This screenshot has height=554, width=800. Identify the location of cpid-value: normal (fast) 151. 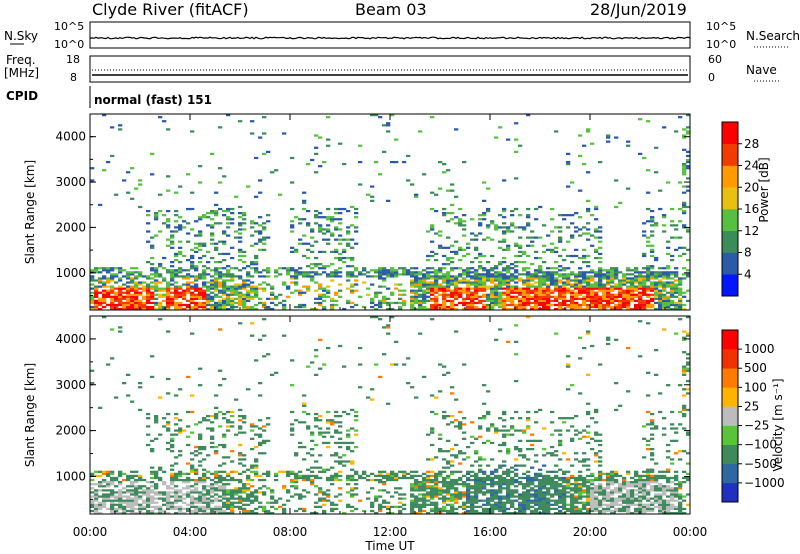
(153, 100).